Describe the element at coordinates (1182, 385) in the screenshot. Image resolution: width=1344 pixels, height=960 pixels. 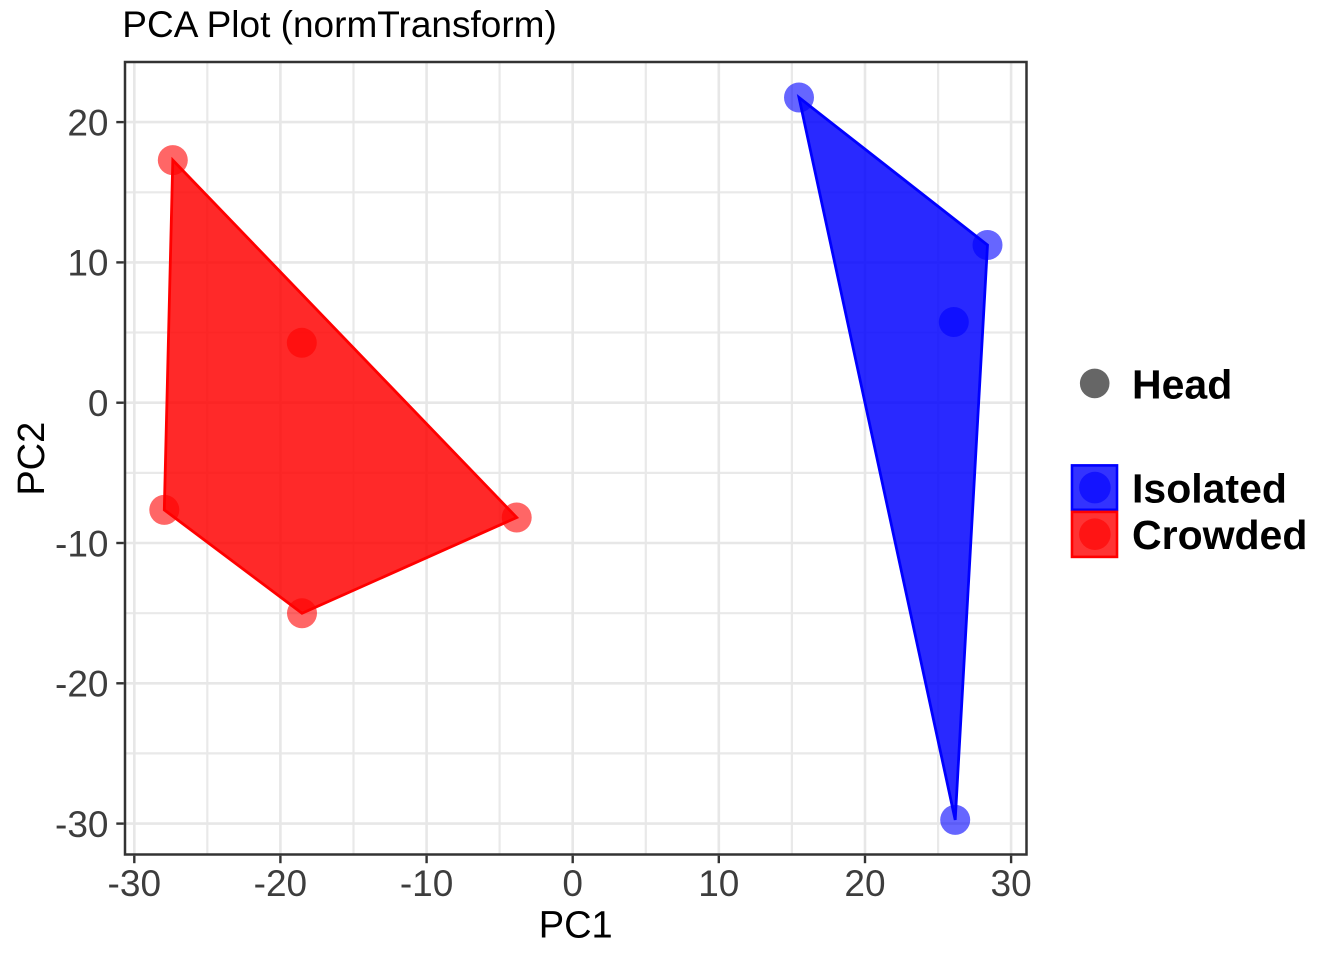
I see `svg-text: Head` at that location.